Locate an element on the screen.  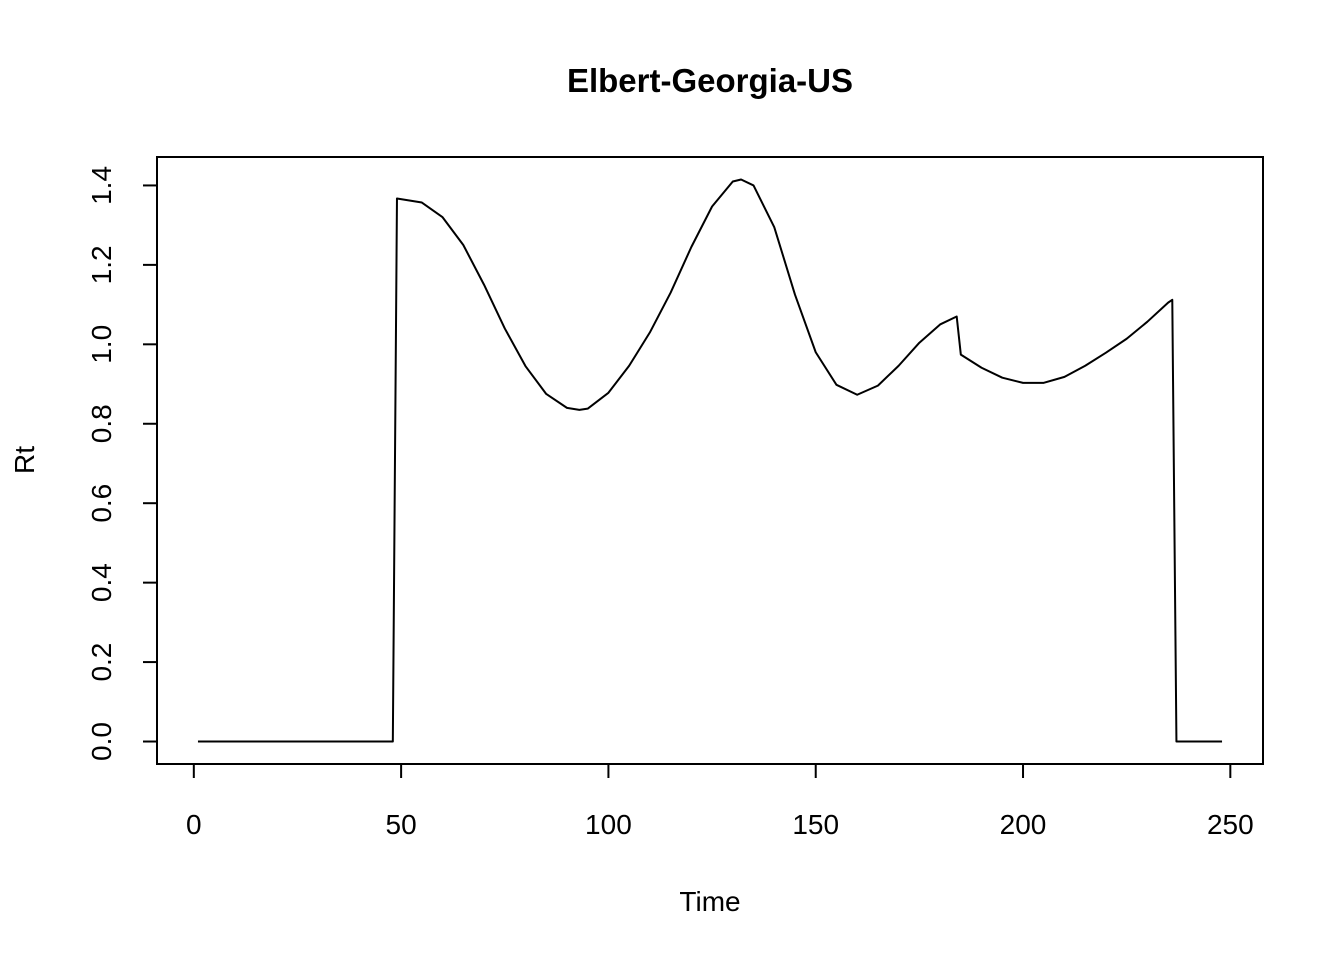
y-tick-label: 1.4 is located at coordinates (101, 185).